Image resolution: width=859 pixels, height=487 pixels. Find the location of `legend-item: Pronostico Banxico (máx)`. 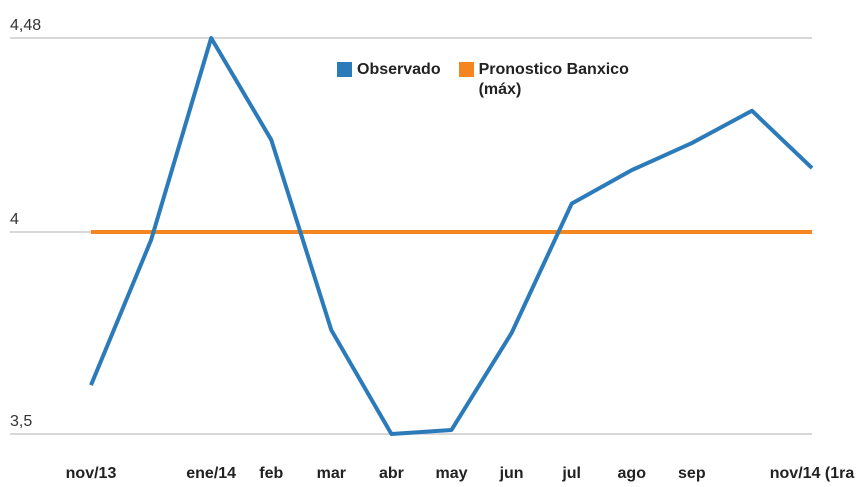

legend-item: Pronostico Banxico (máx) is located at coordinates (558, 80).